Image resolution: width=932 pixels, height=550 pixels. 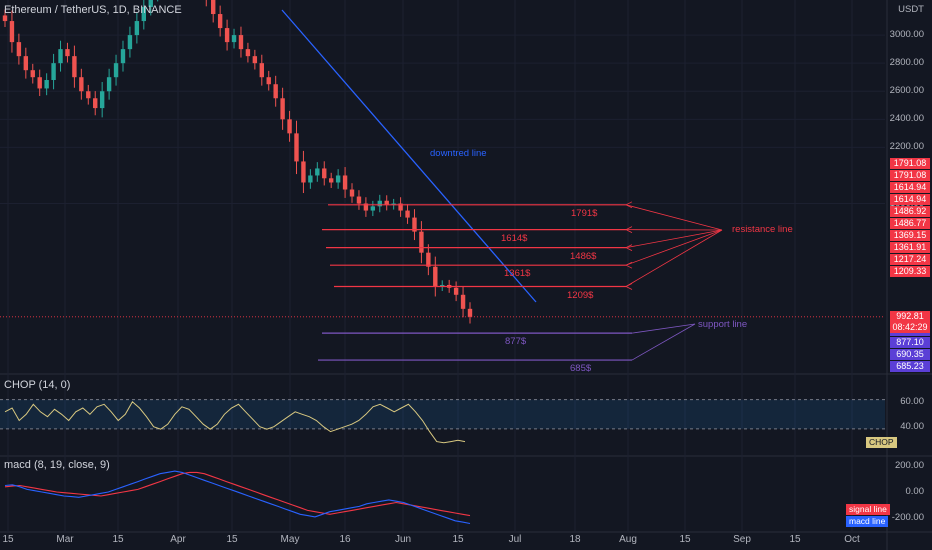 What do you see at coordinates (663, 342) in the screenshot?
I see `support-arrow` at bounding box center [663, 342].